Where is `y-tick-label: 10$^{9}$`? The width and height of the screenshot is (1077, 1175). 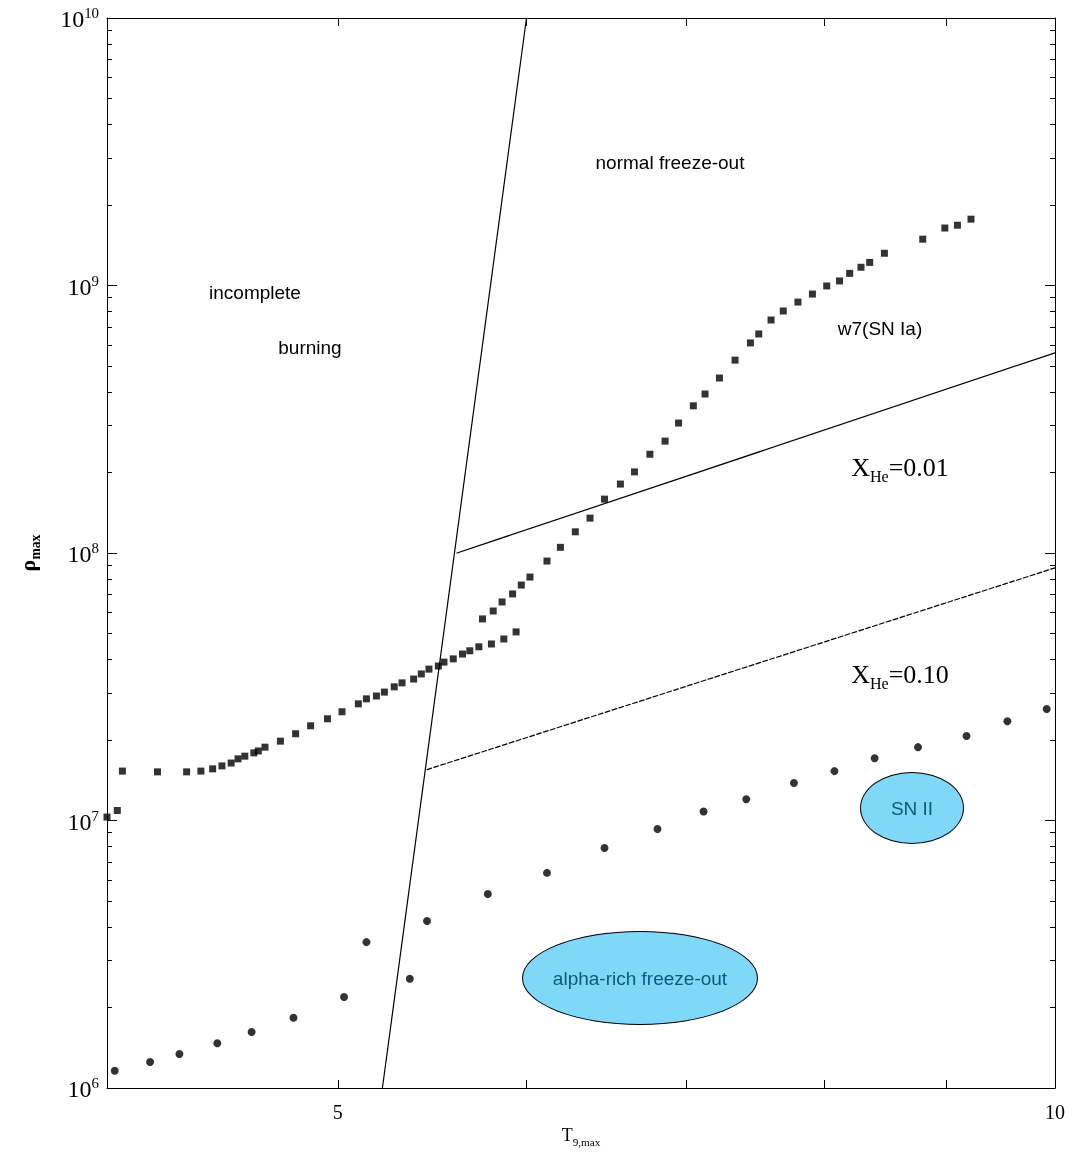
y-tick-label: 10$^{9}$ is located at coordinates (83, 285).